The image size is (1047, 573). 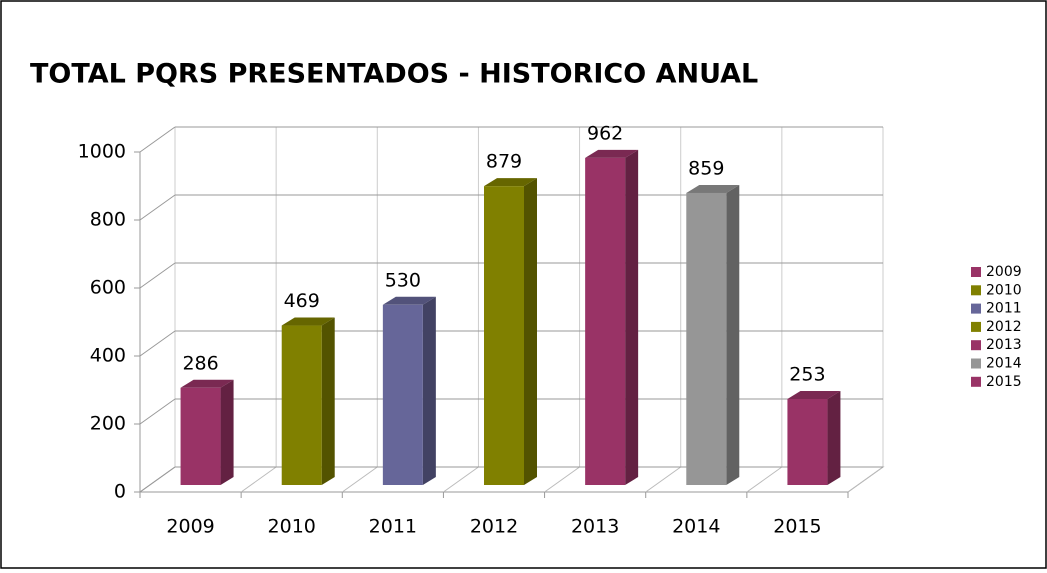 I want to click on value-label: 469, so click(x=302, y=301).